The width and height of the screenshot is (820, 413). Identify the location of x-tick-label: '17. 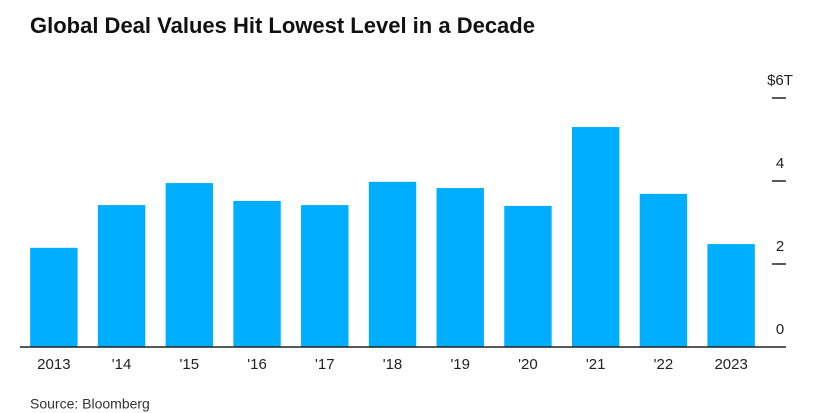
(325, 364).